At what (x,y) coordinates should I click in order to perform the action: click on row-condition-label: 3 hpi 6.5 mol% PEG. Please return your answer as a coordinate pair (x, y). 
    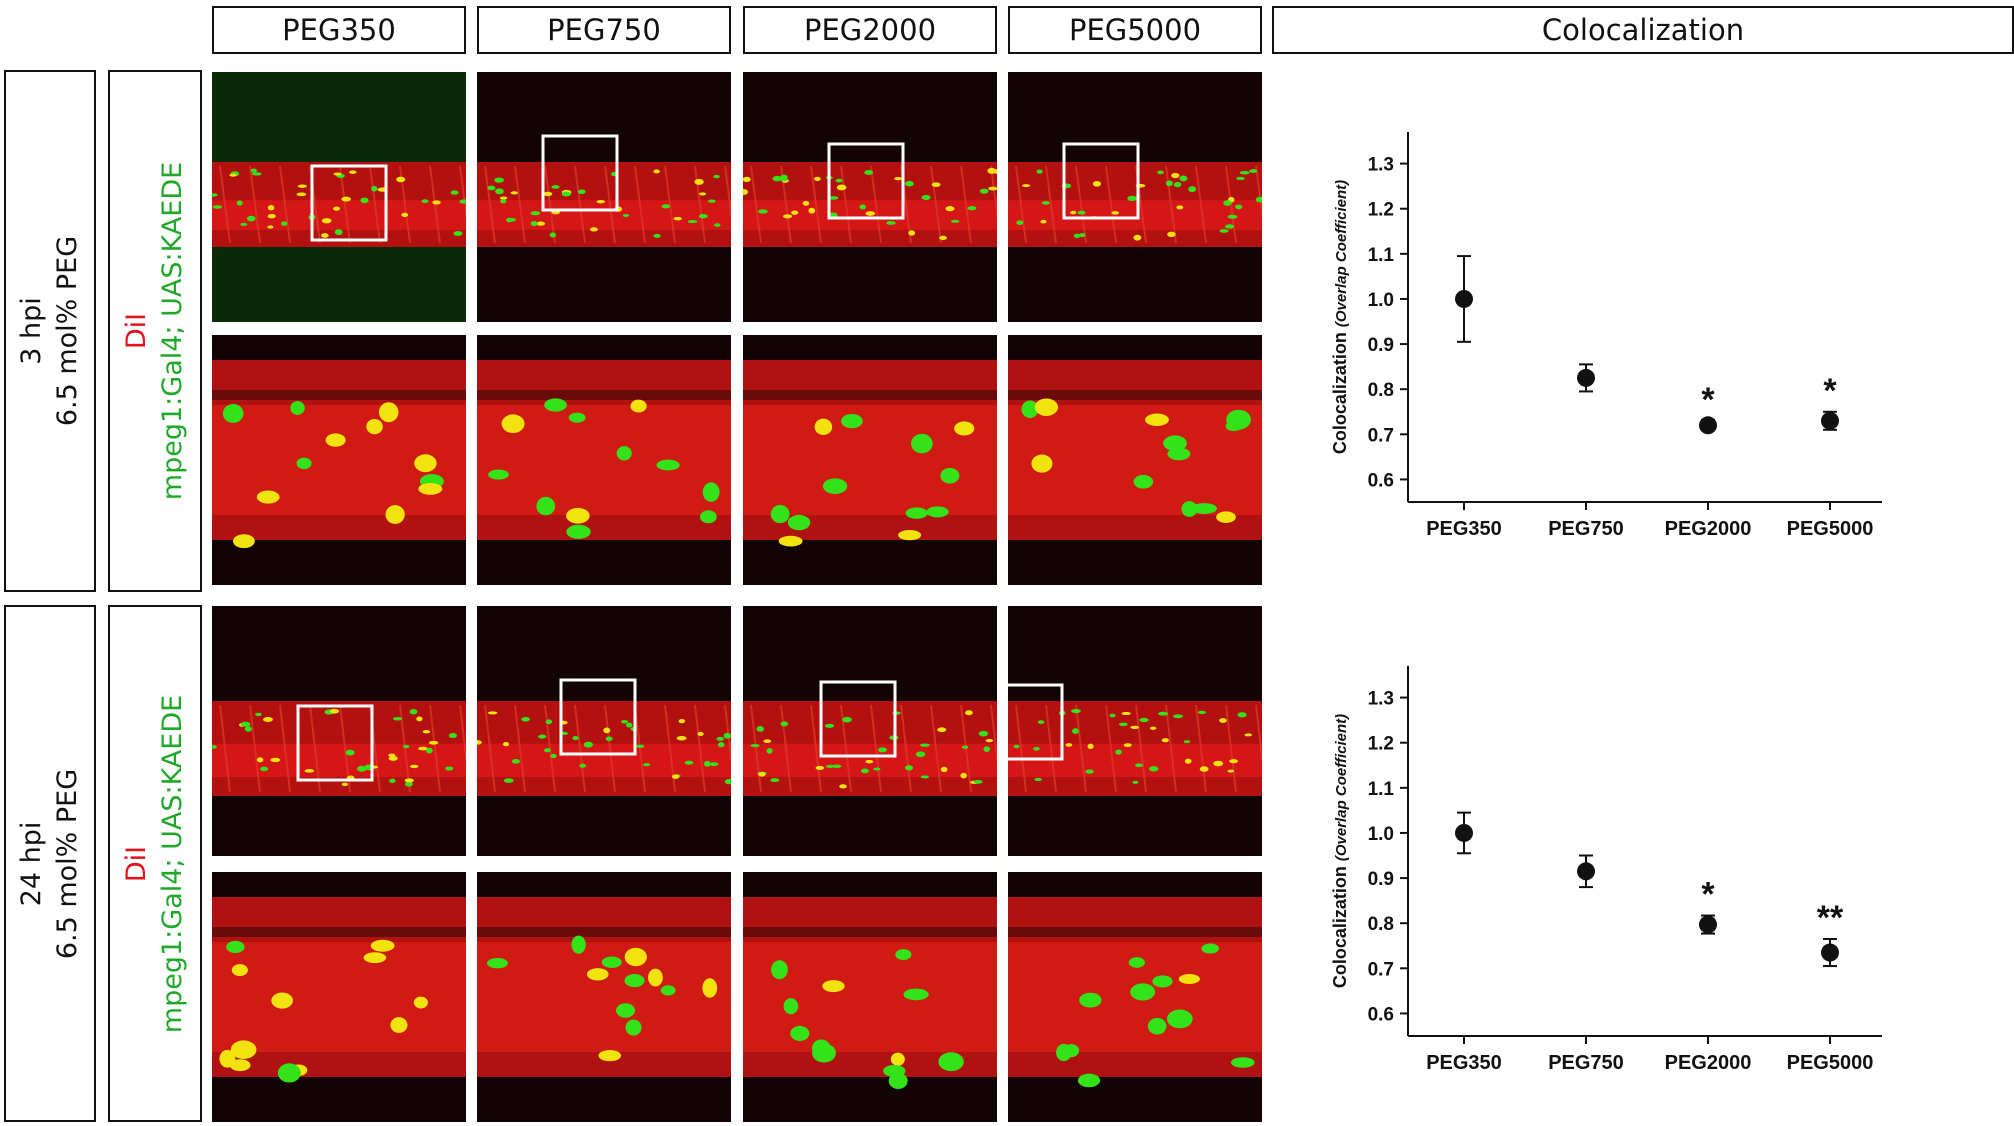
    Looking at the image, I should click on (50, 331).